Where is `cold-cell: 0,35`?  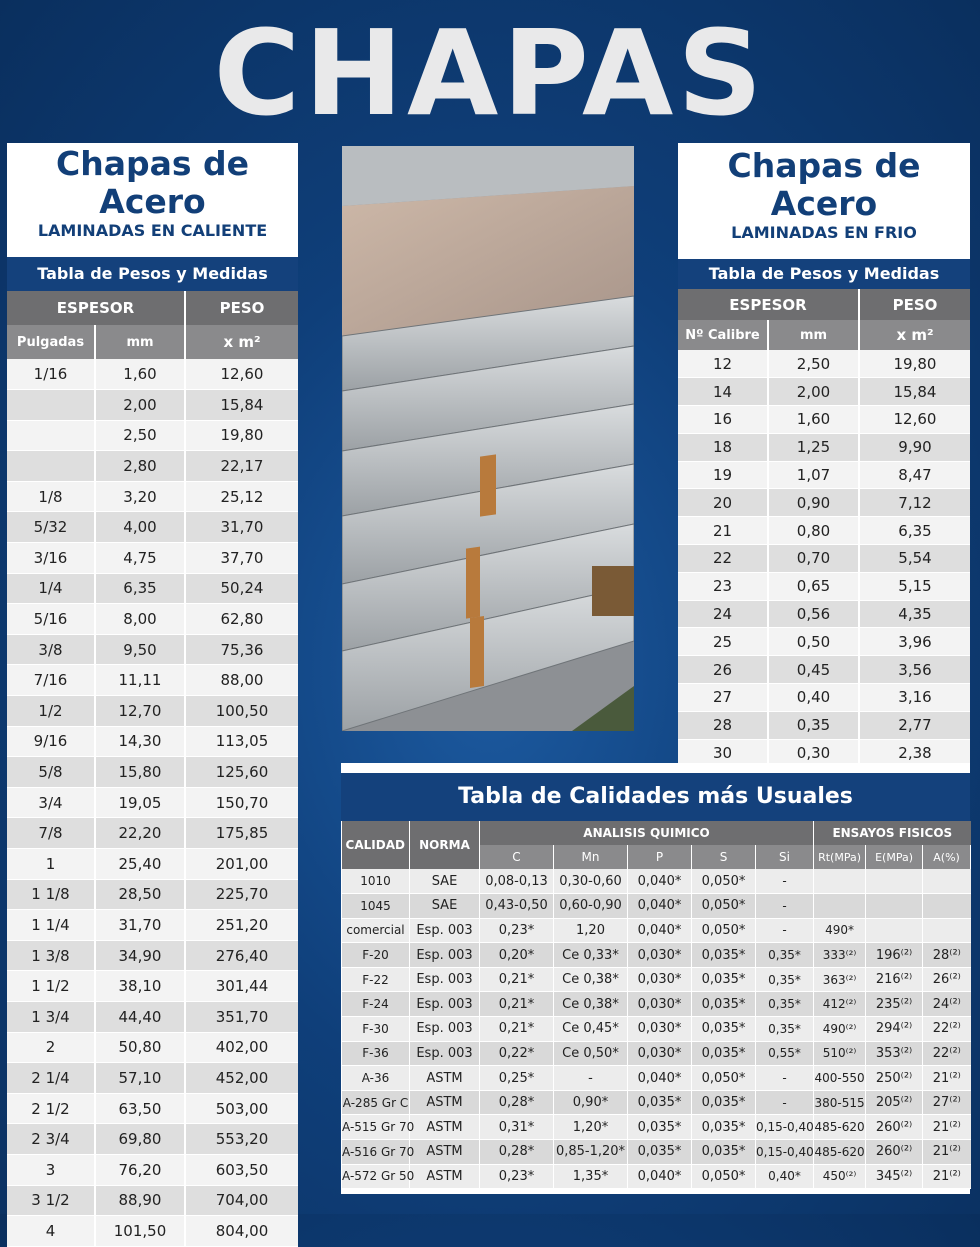
cold-cell: 0,35 is located at coordinates (813, 725).